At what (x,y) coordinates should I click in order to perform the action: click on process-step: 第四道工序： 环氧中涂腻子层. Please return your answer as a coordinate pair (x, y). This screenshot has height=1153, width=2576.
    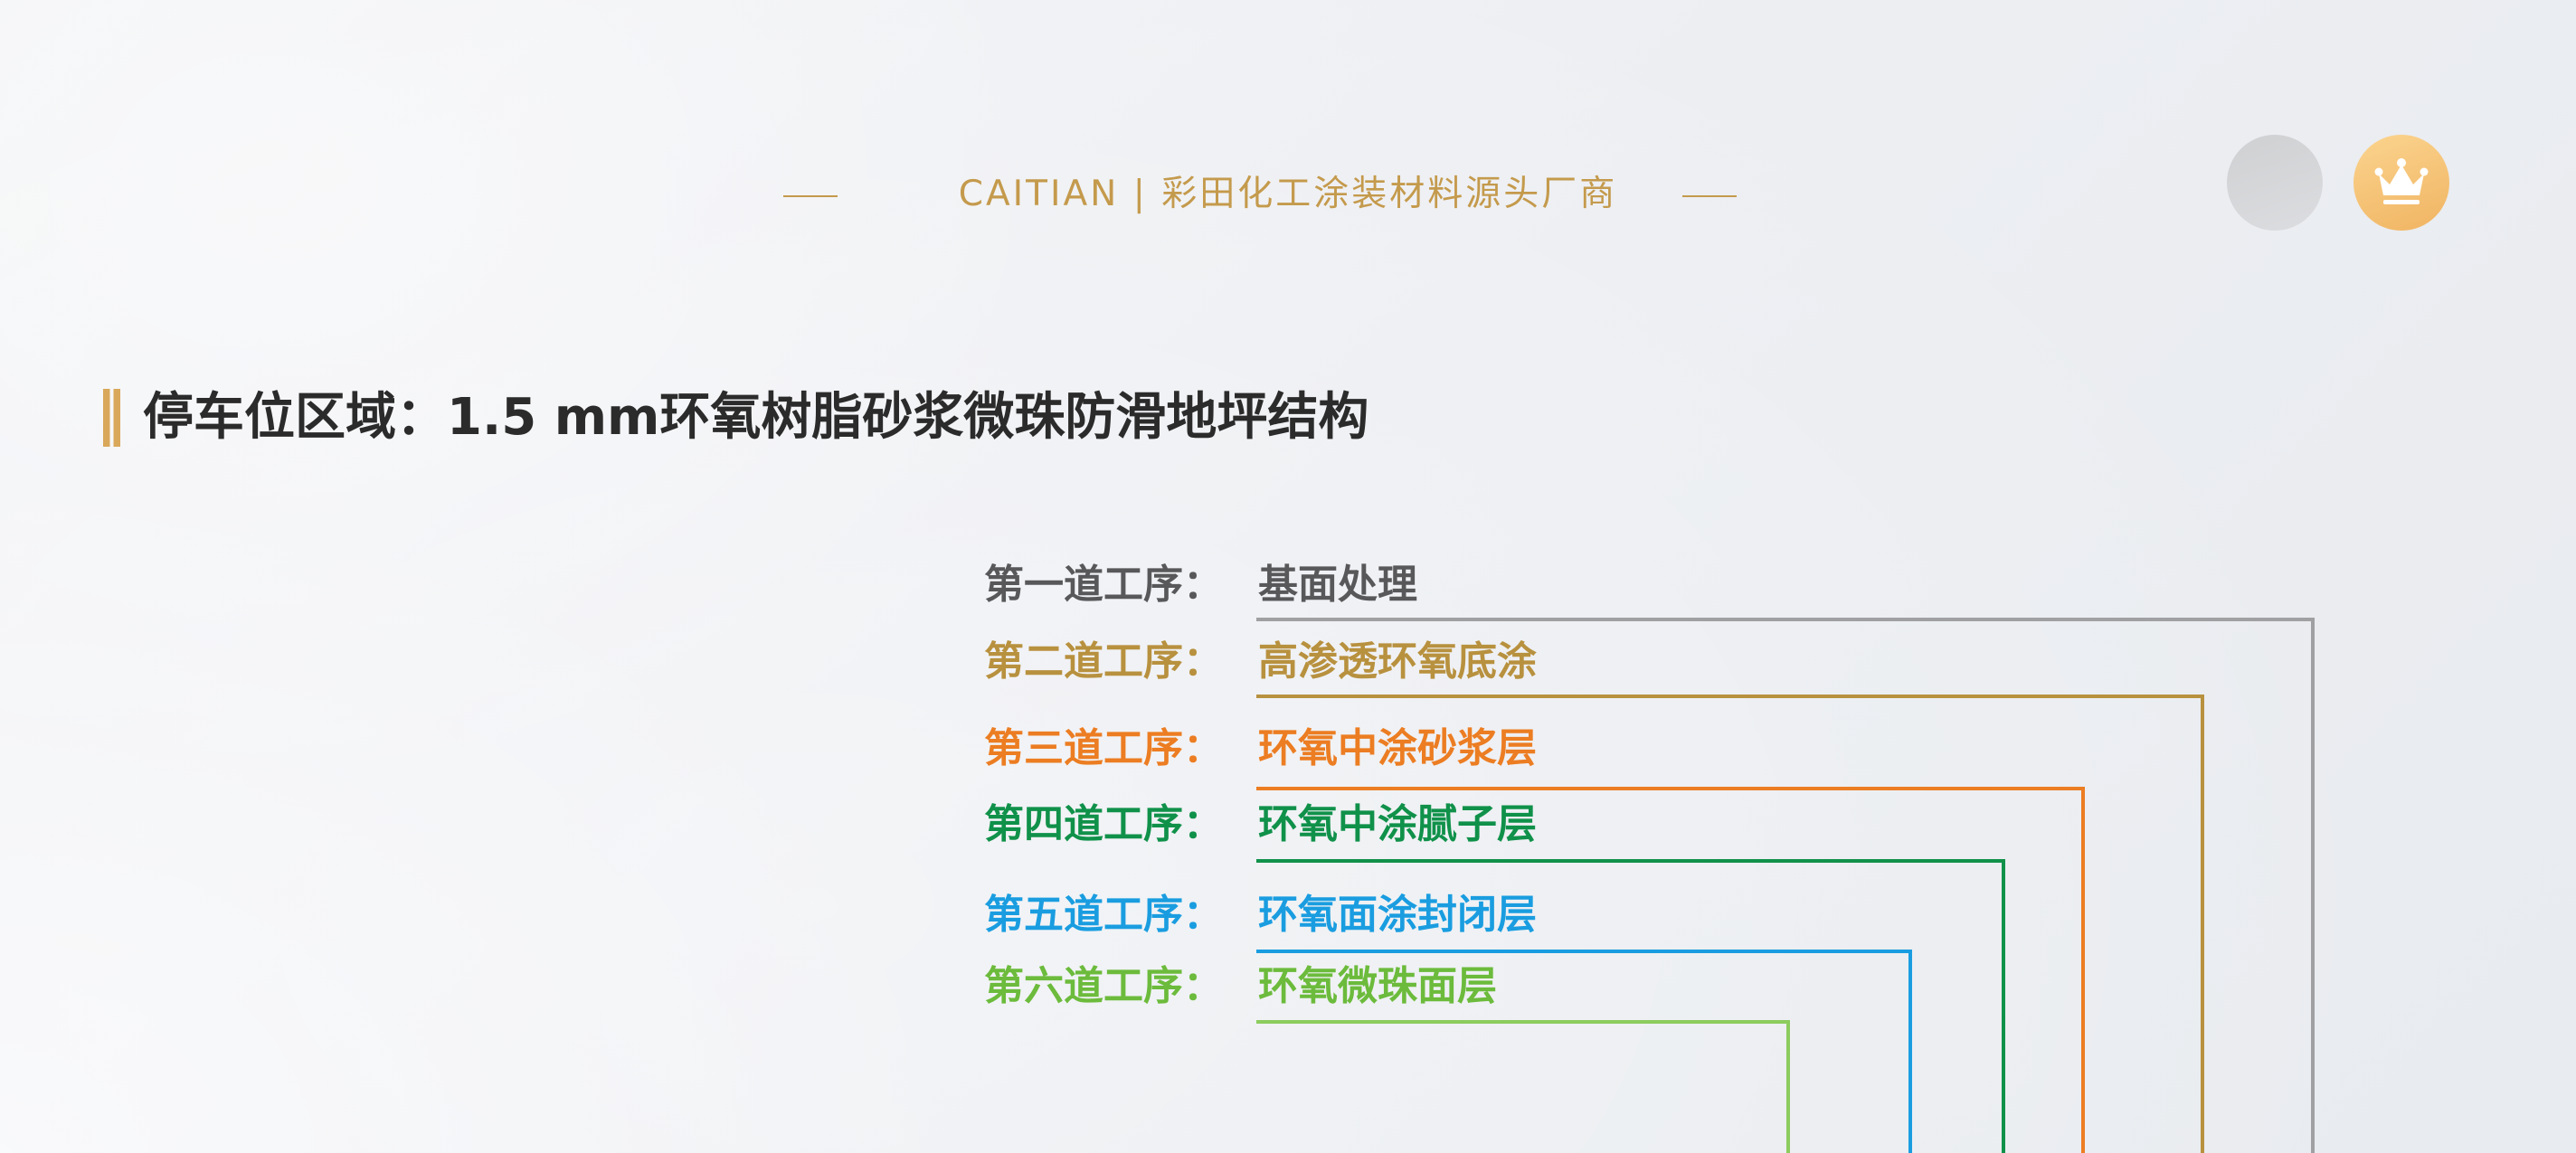
    Looking at the image, I should click on (1261, 824).